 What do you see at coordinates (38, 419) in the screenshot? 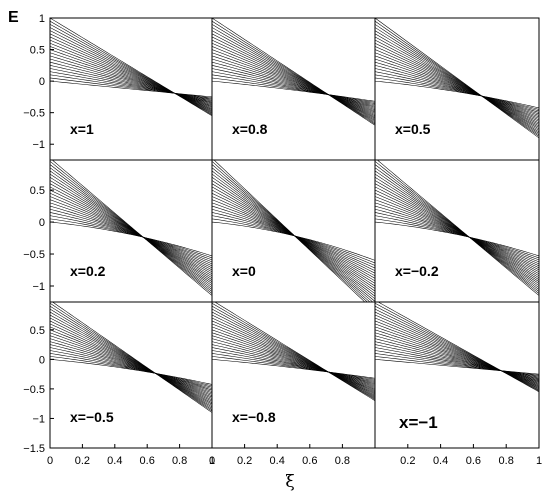
I see `y-tick-label: −1` at bounding box center [38, 419].